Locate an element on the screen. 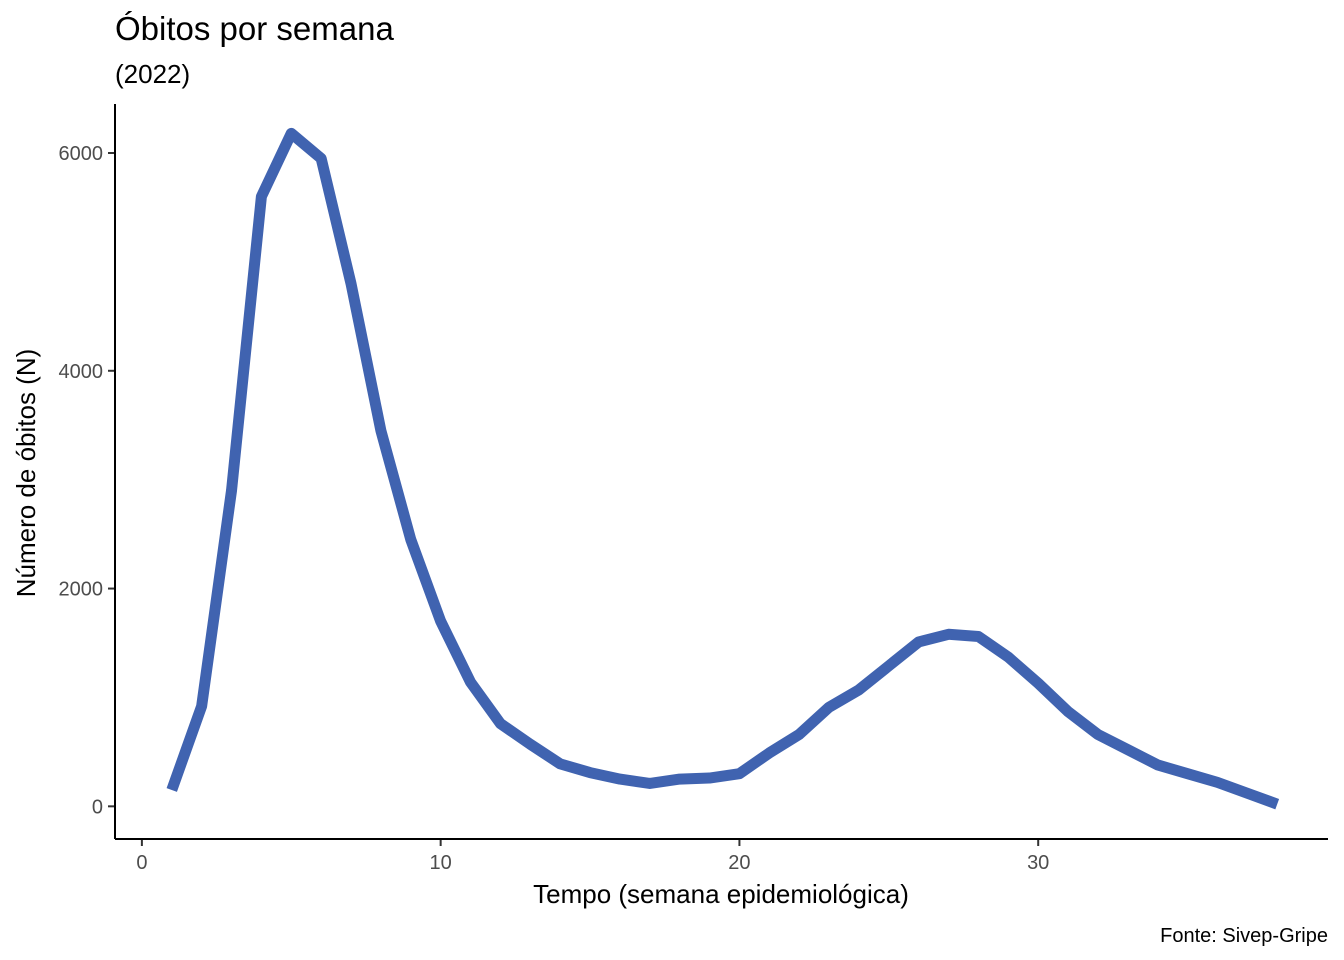  y-tick-label: 0 is located at coordinates (97, 807).